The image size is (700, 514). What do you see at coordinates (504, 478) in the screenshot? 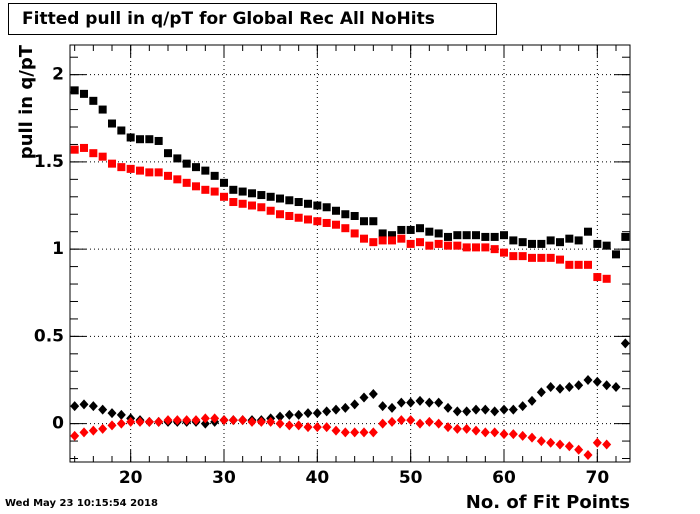
I see `x-tick-label: 60` at bounding box center [504, 478].